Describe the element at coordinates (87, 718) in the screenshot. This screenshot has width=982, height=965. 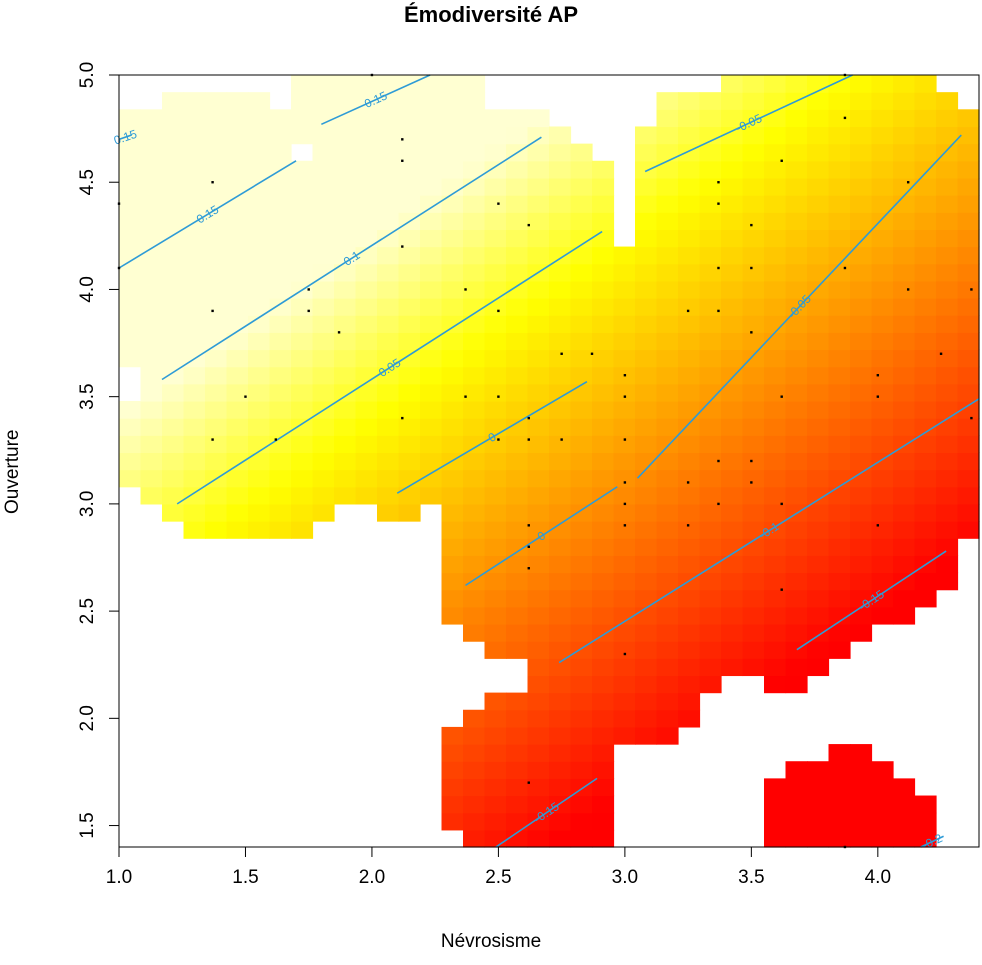
I see `y-tick-label: 2.0` at that location.